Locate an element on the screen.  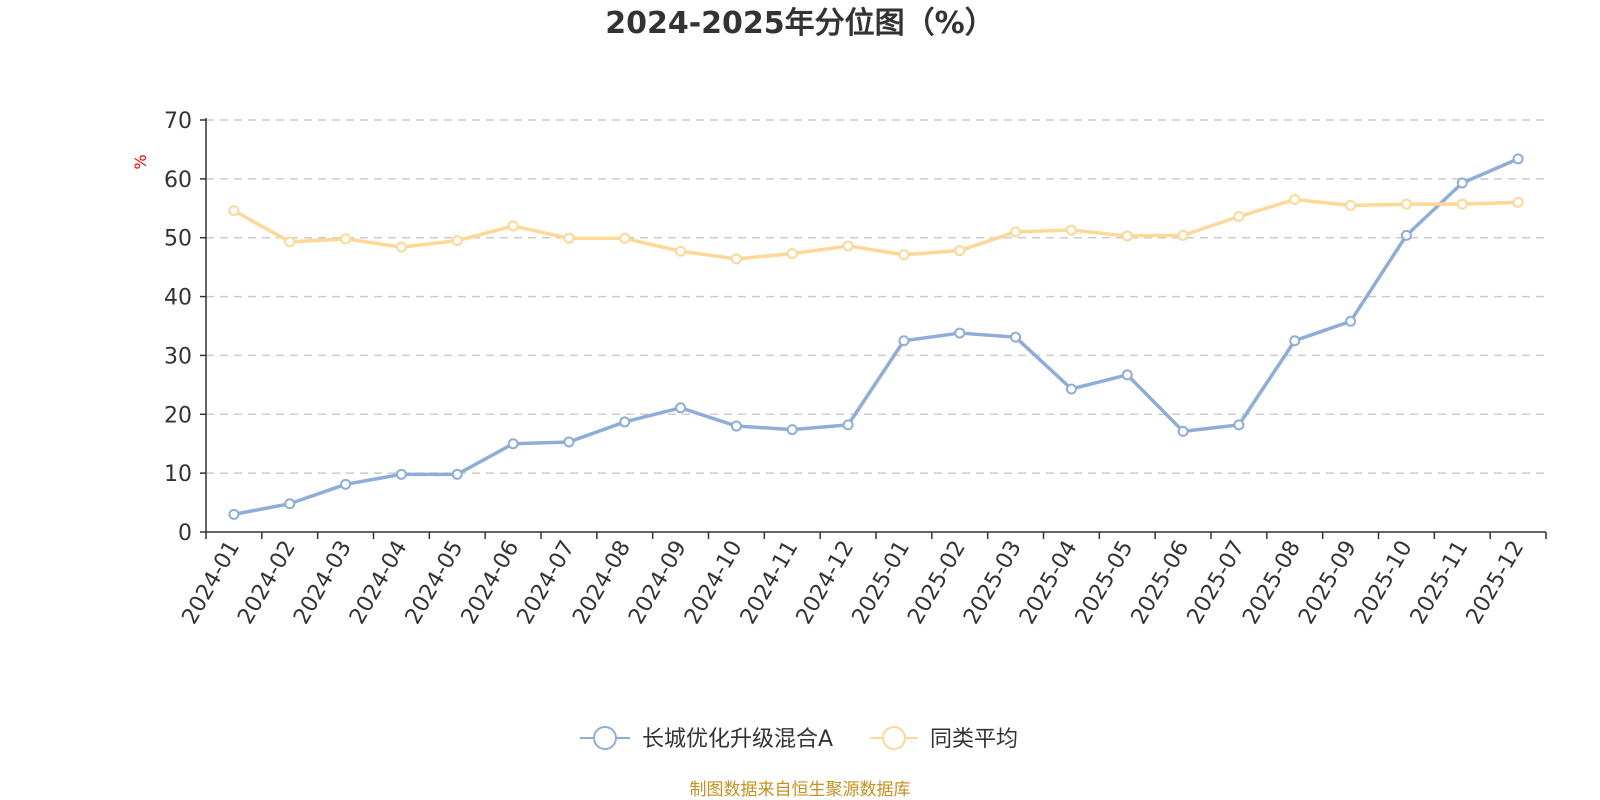
y-tick-label: 40 is located at coordinates (178, 298).